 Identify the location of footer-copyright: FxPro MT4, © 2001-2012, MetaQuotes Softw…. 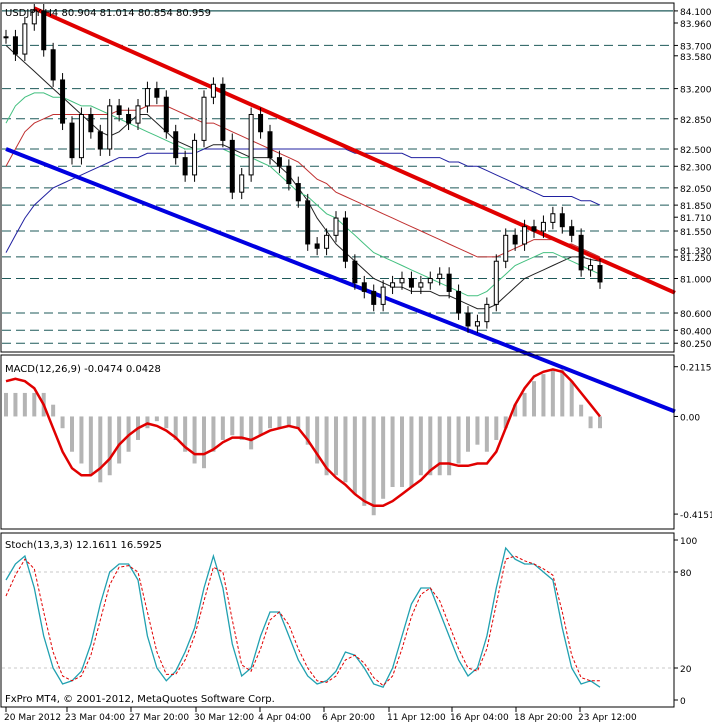
(140, 699).